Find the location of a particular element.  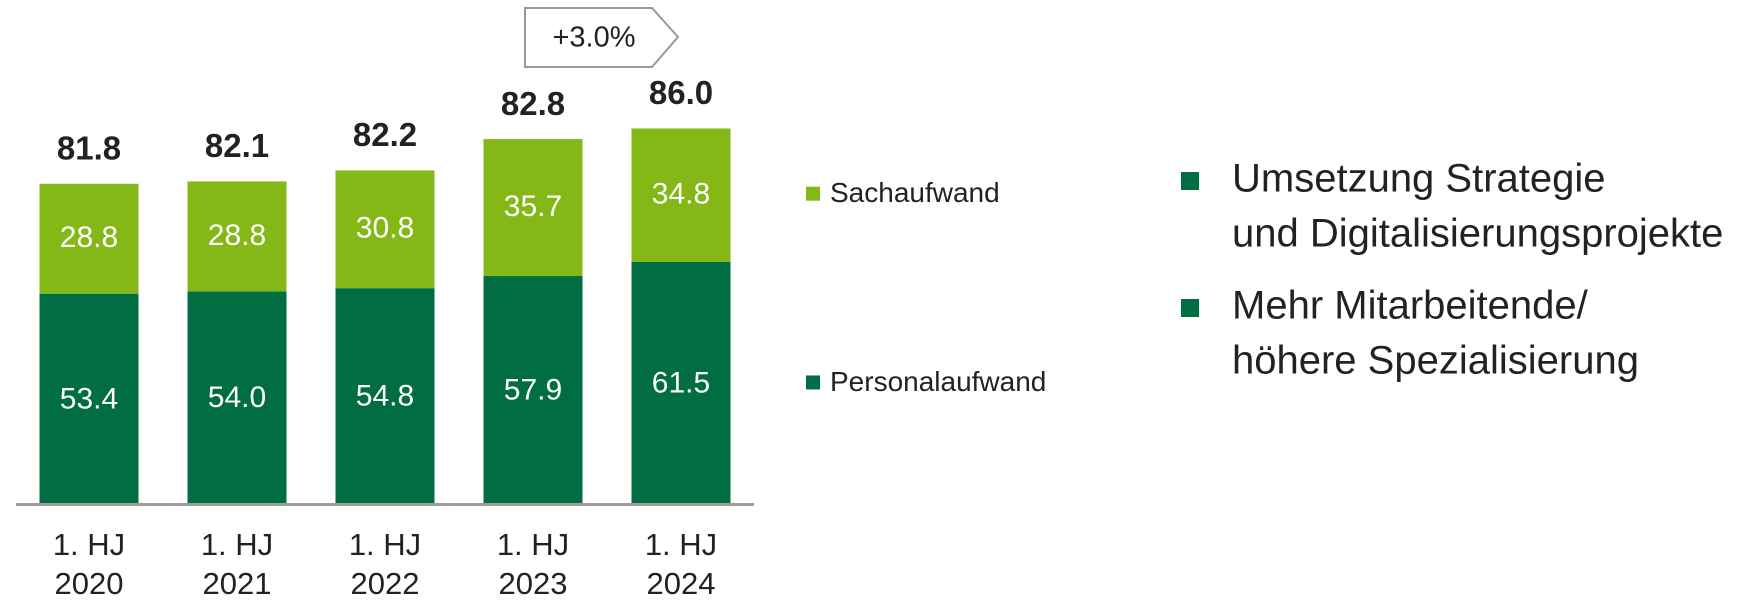

value-label: 35.7 is located at coordinates (533, 206).